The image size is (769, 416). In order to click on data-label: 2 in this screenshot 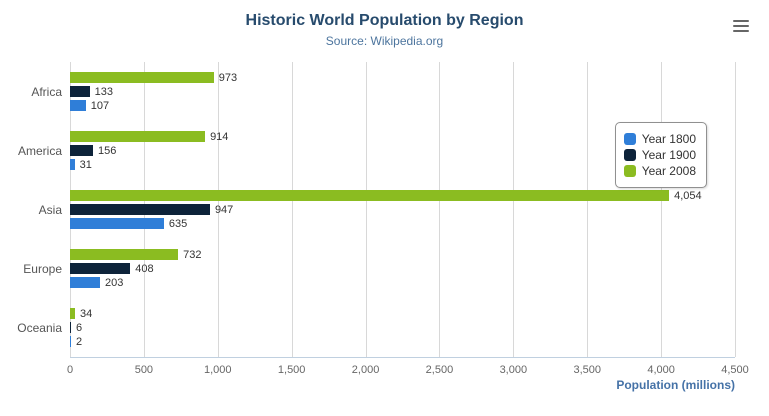, I will do `click(79, 342)`.